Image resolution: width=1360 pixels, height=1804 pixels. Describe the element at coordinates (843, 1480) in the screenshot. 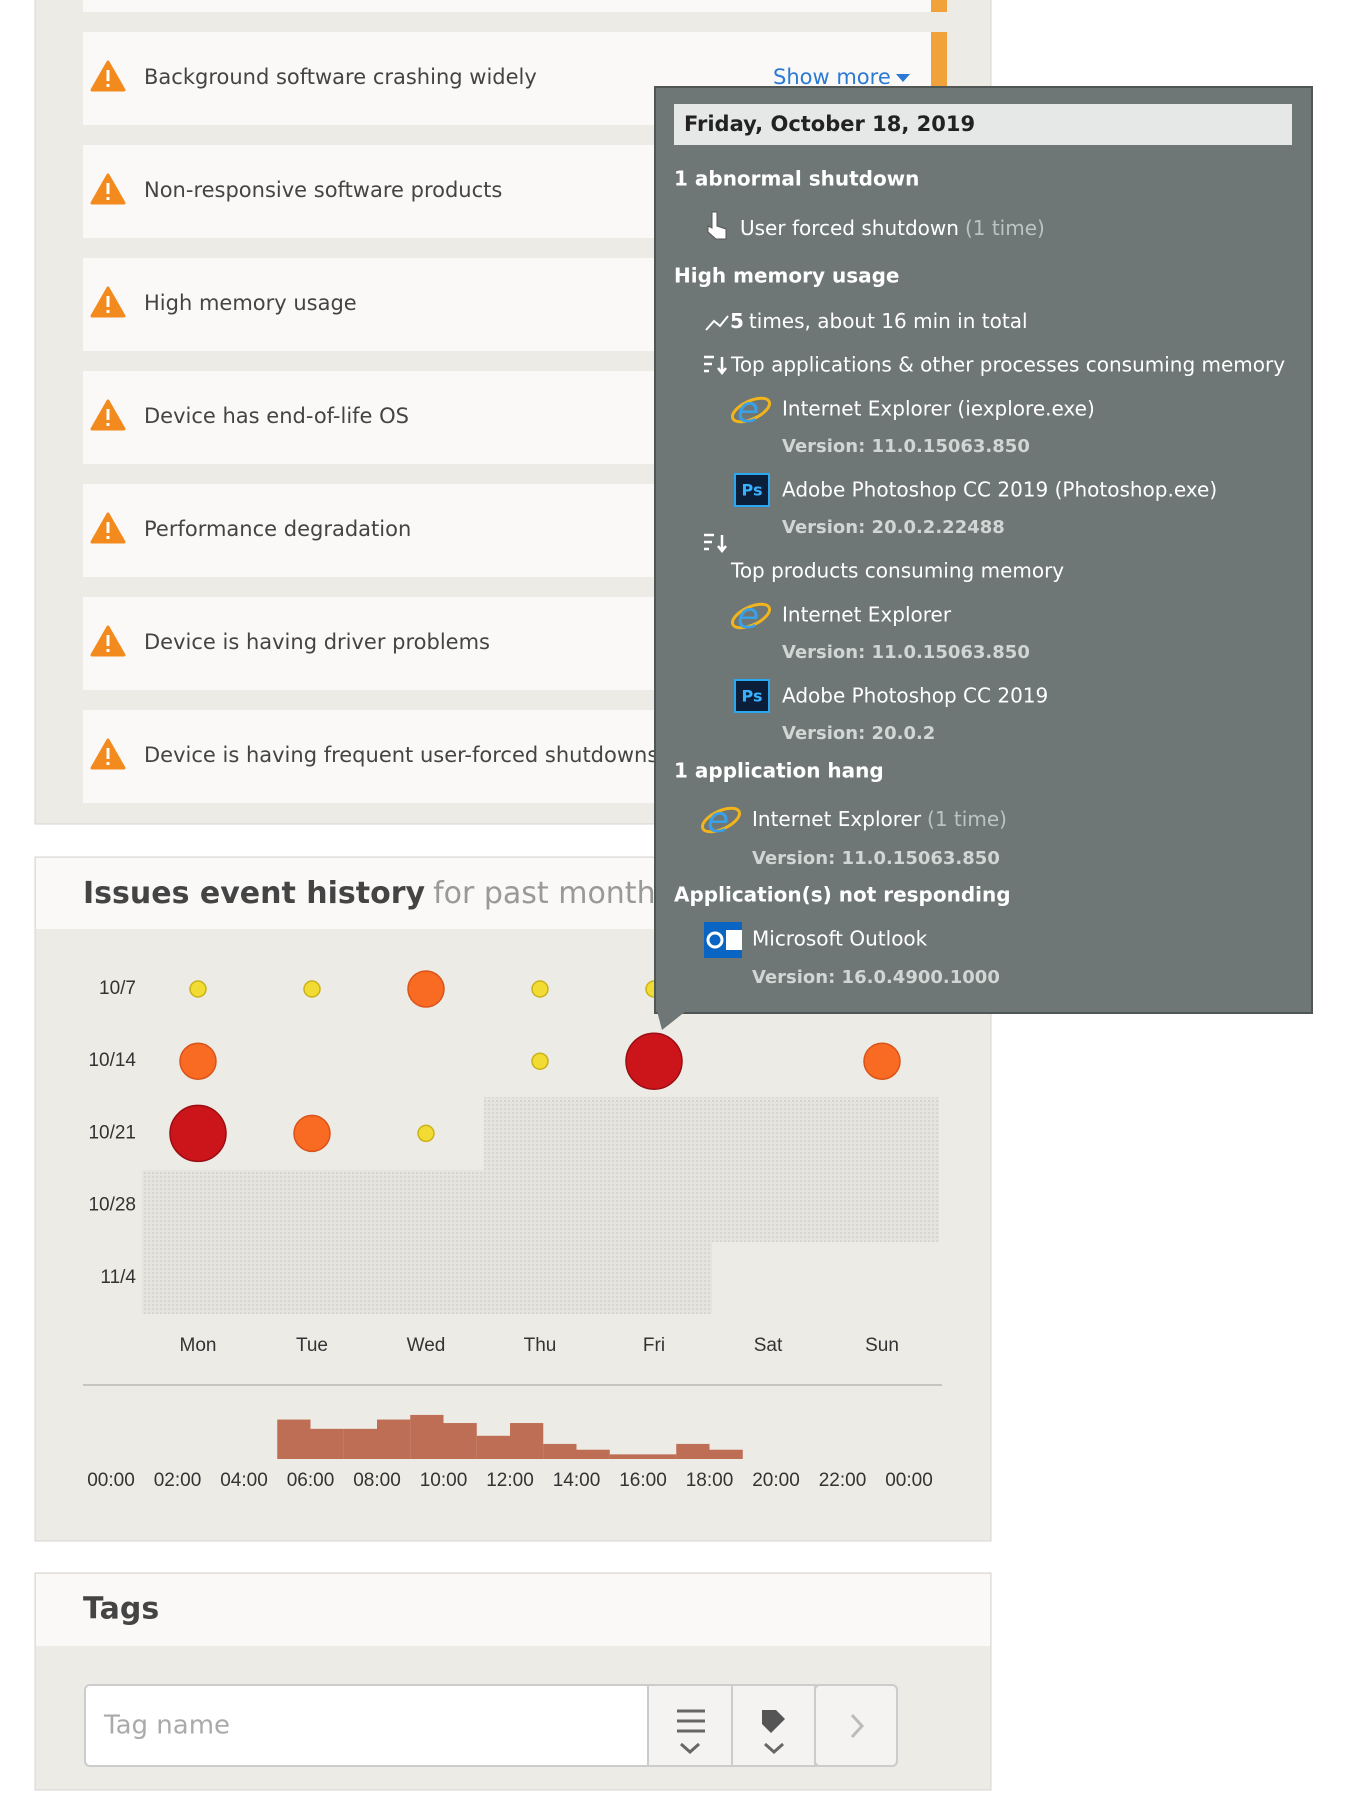

I see `hour-label: 22:00` at that location.